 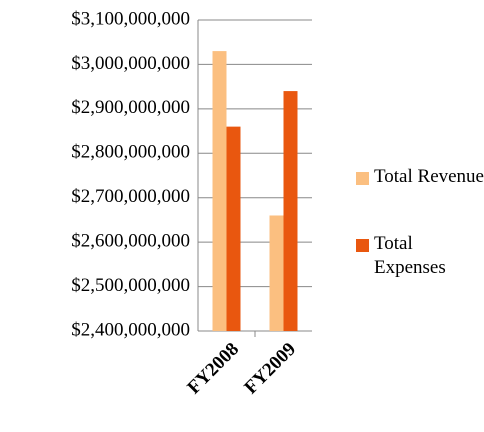 What do you see at coordinates (410, 255) in the screenshot?
I see `legend-label: Total Expenses` at bounding box center [410, 255].